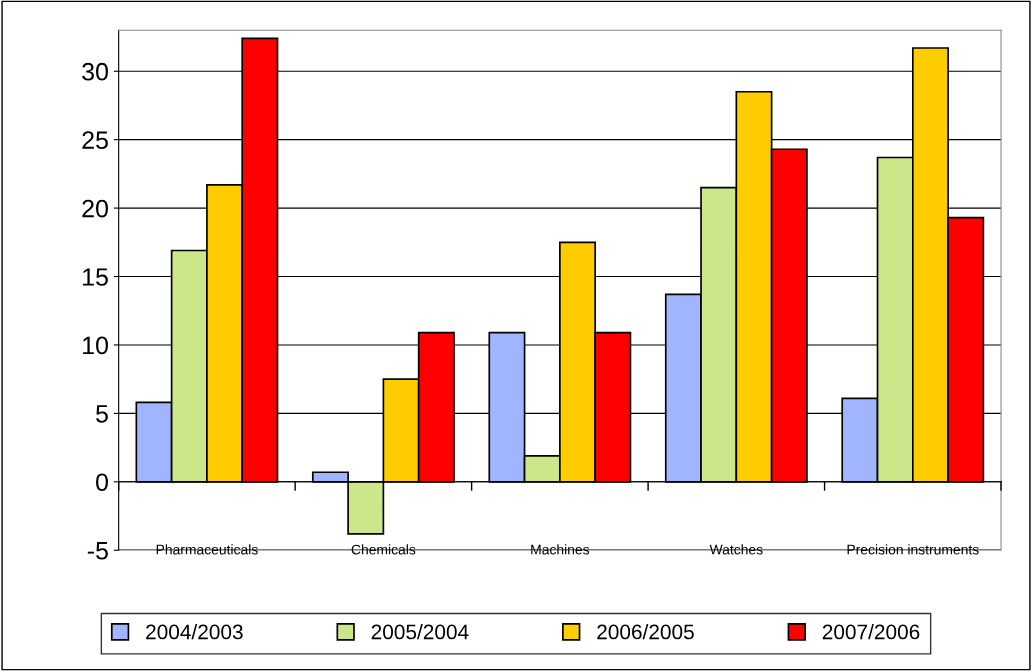 This screenshot has width=1032, height=671. I want to click on x-tick-label: Chemicals, so click(383, 549).